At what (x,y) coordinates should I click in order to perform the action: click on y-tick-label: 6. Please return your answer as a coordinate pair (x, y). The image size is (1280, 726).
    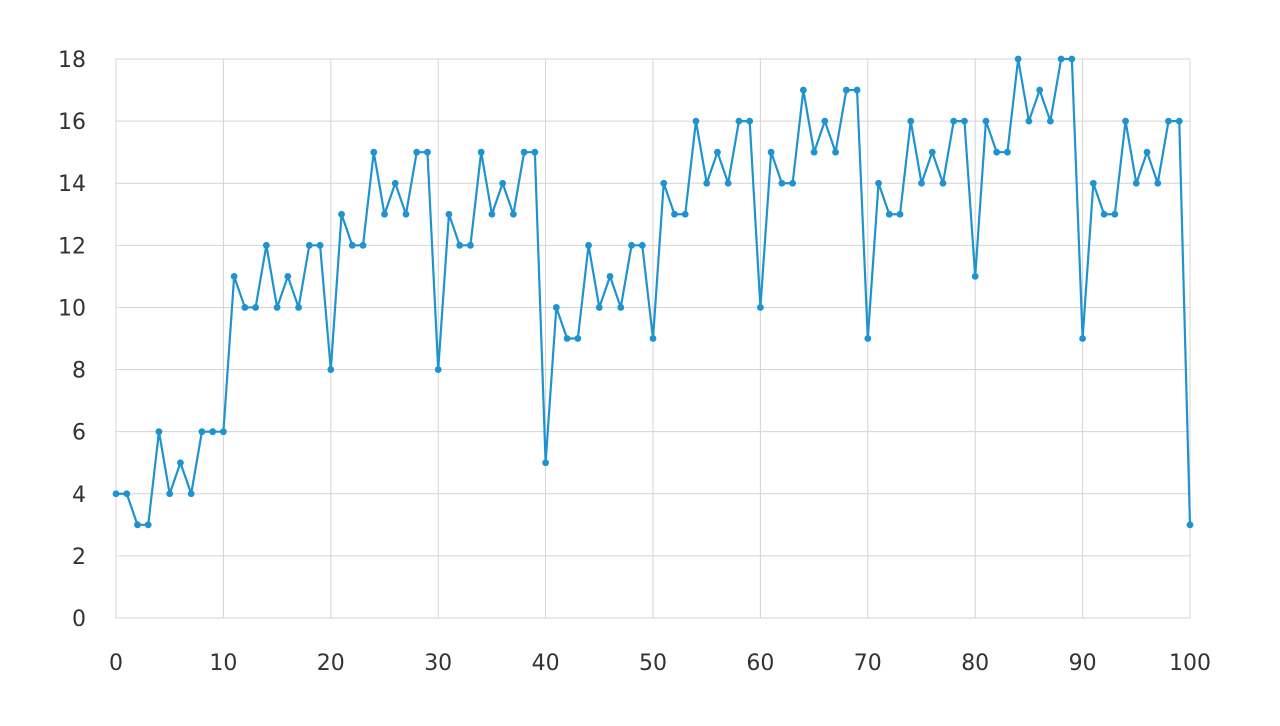
    Looking at the image, I should click on (79, 433).